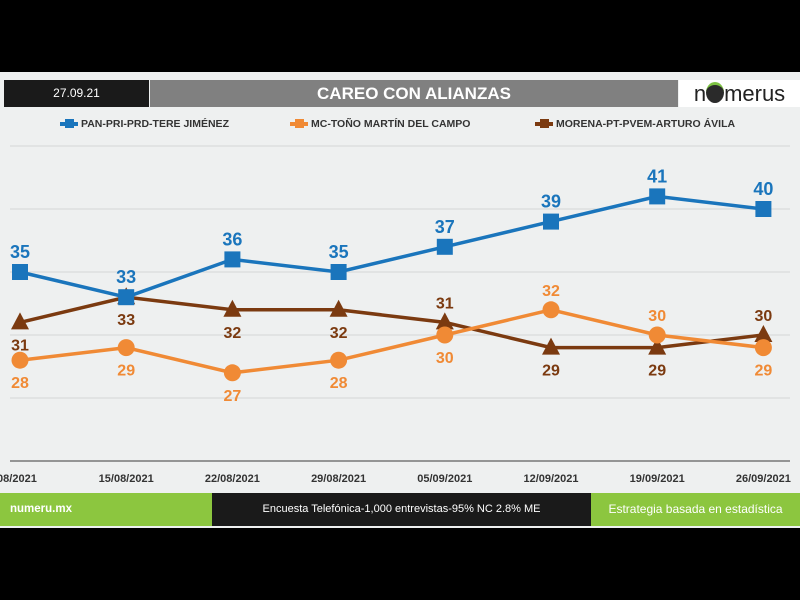  Describe the element at coordinates (646, 124) in the screenshot. I see `legend-label: MORENA-PT-PVEM-ARTURO ÁVILA` at that location.